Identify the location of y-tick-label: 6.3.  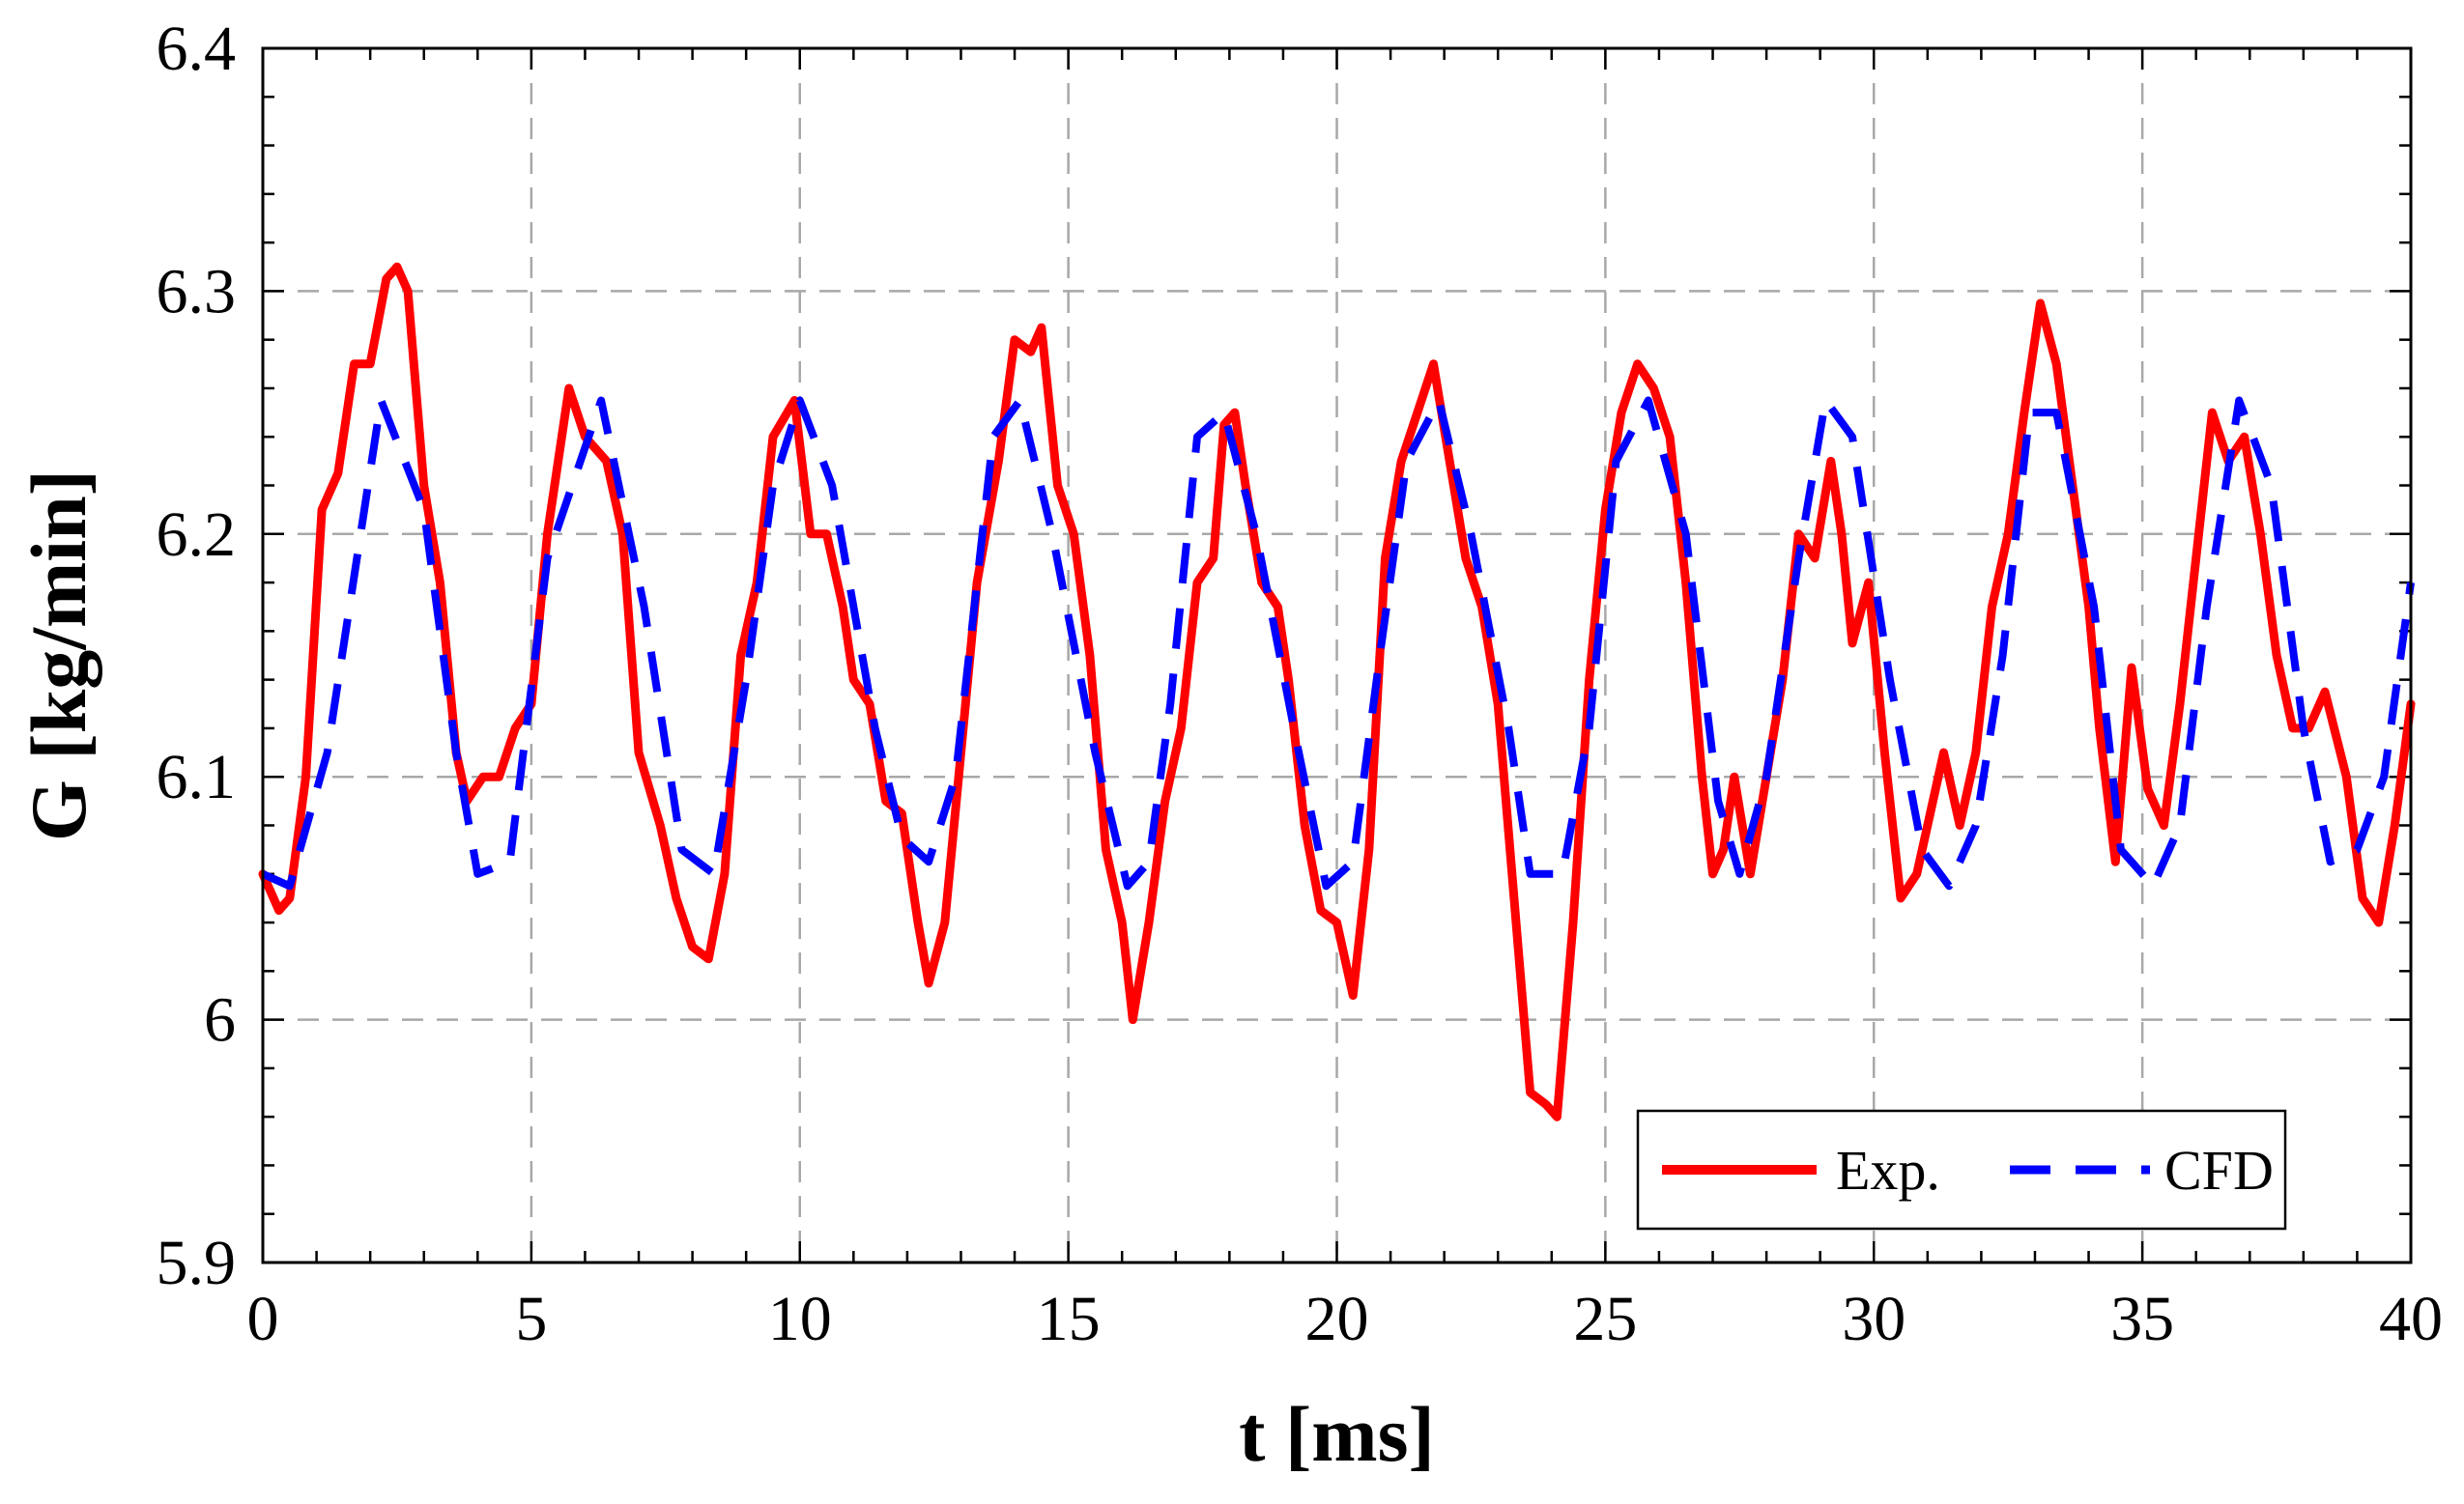
(197, 291).